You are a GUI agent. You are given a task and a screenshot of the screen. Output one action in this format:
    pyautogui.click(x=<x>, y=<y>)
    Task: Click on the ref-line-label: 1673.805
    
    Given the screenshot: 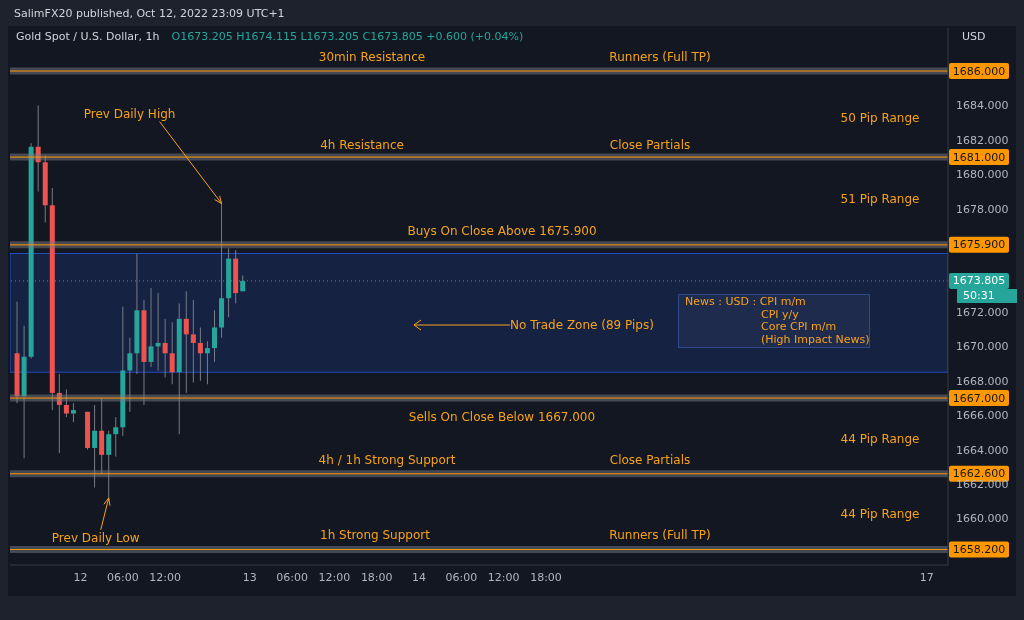 What is the action you would take?
    pyautogui.click(x=979, y=281)
    